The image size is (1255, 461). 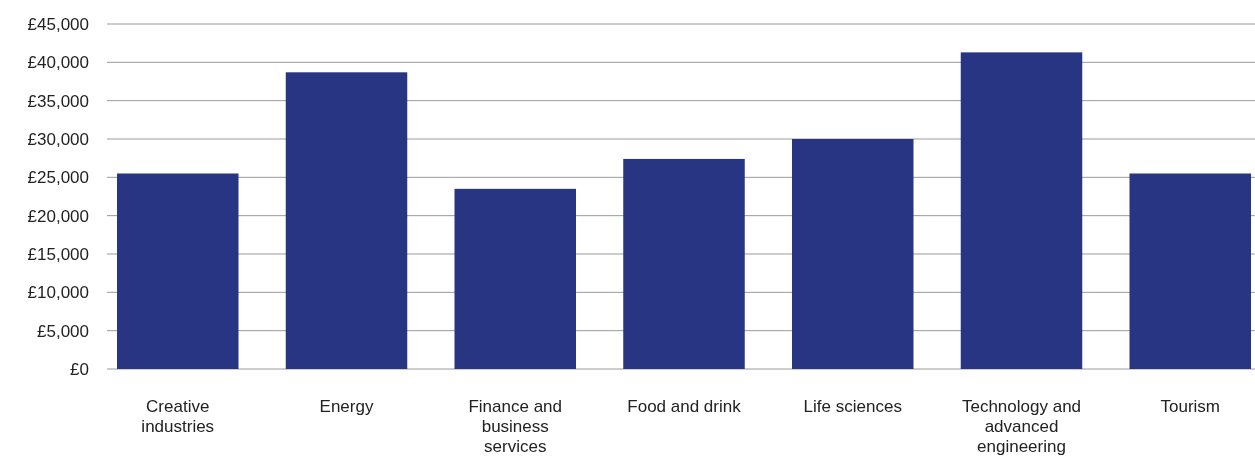 What do you see at coordinates (346, 406) in the screenshot?
I see `x-tick-label: Energy` at bounding box center [346, 406].